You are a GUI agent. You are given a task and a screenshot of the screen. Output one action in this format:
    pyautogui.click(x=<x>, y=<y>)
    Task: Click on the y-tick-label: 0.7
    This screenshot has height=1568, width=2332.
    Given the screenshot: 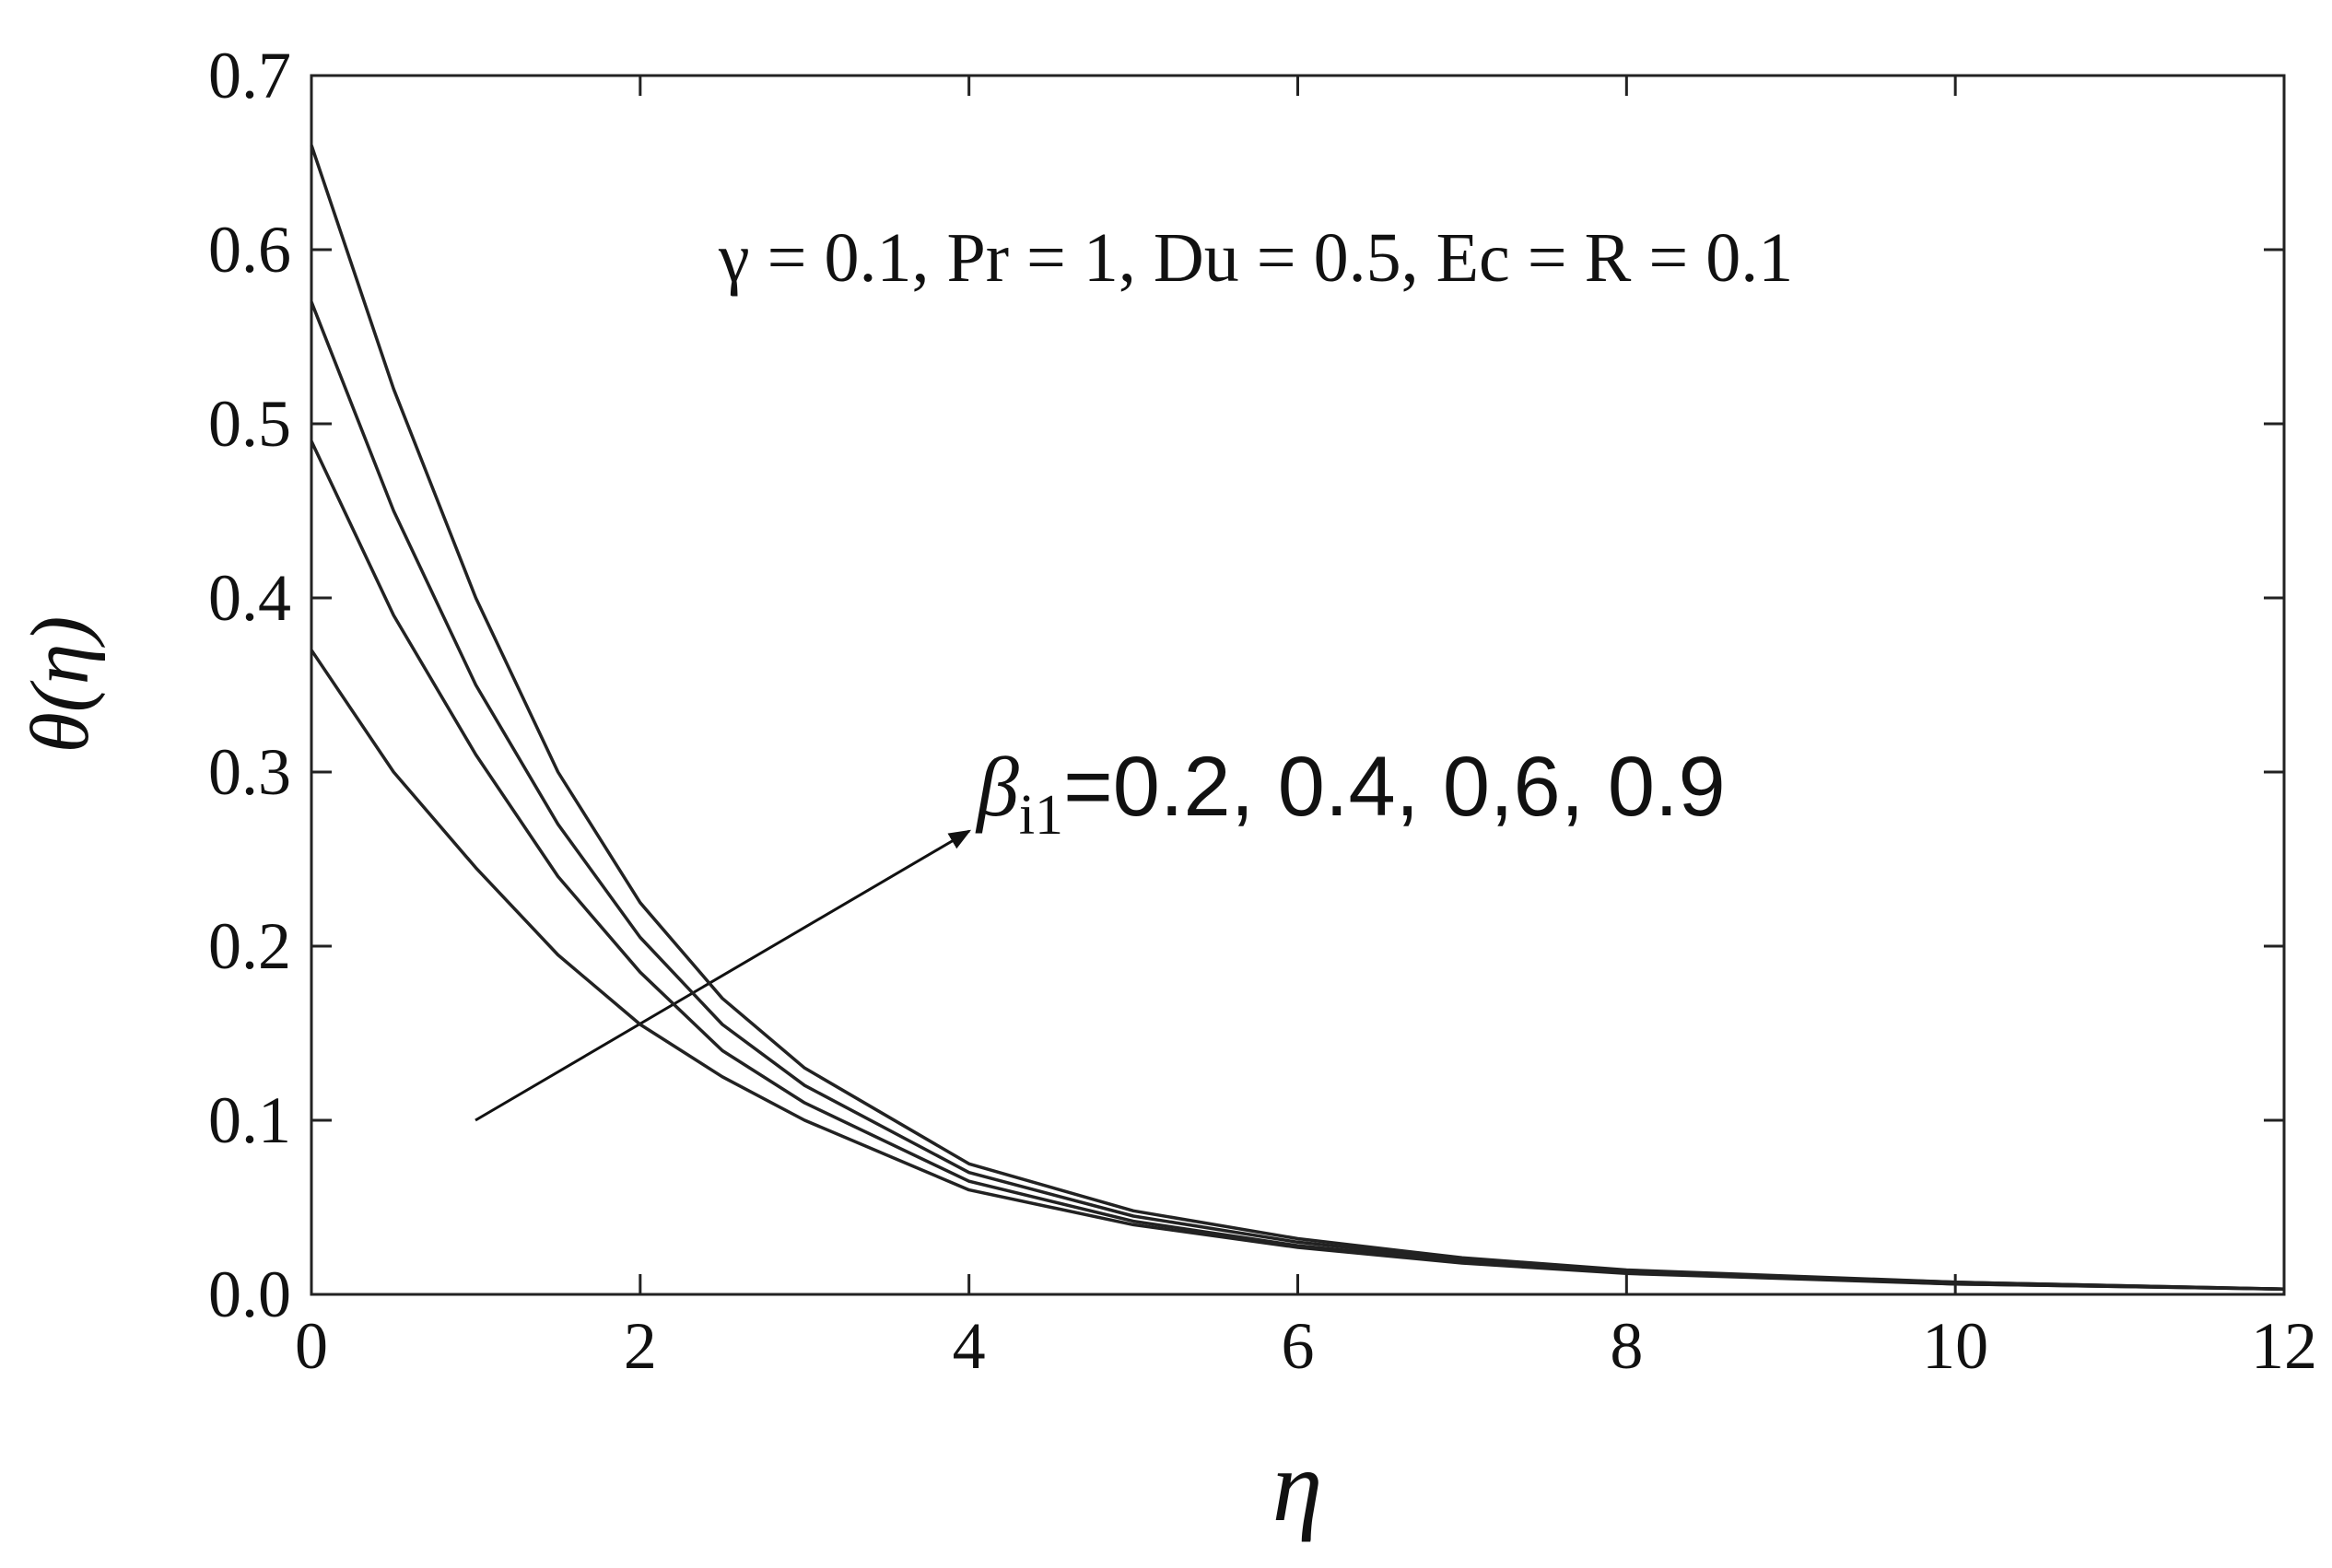 What is the action you would take?
    pyautogui.click(x=250, y=75)
    